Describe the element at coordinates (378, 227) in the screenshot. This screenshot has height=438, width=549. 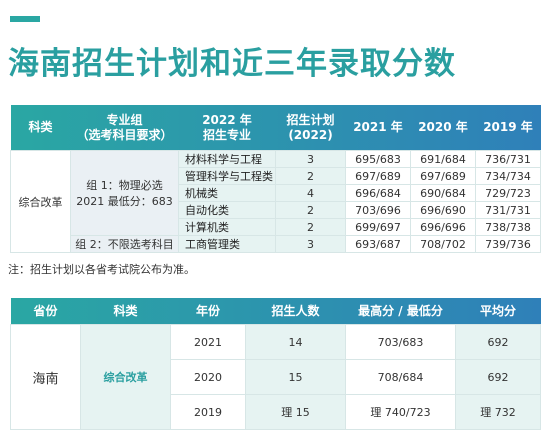
I see `cell: 699/697` at that location.